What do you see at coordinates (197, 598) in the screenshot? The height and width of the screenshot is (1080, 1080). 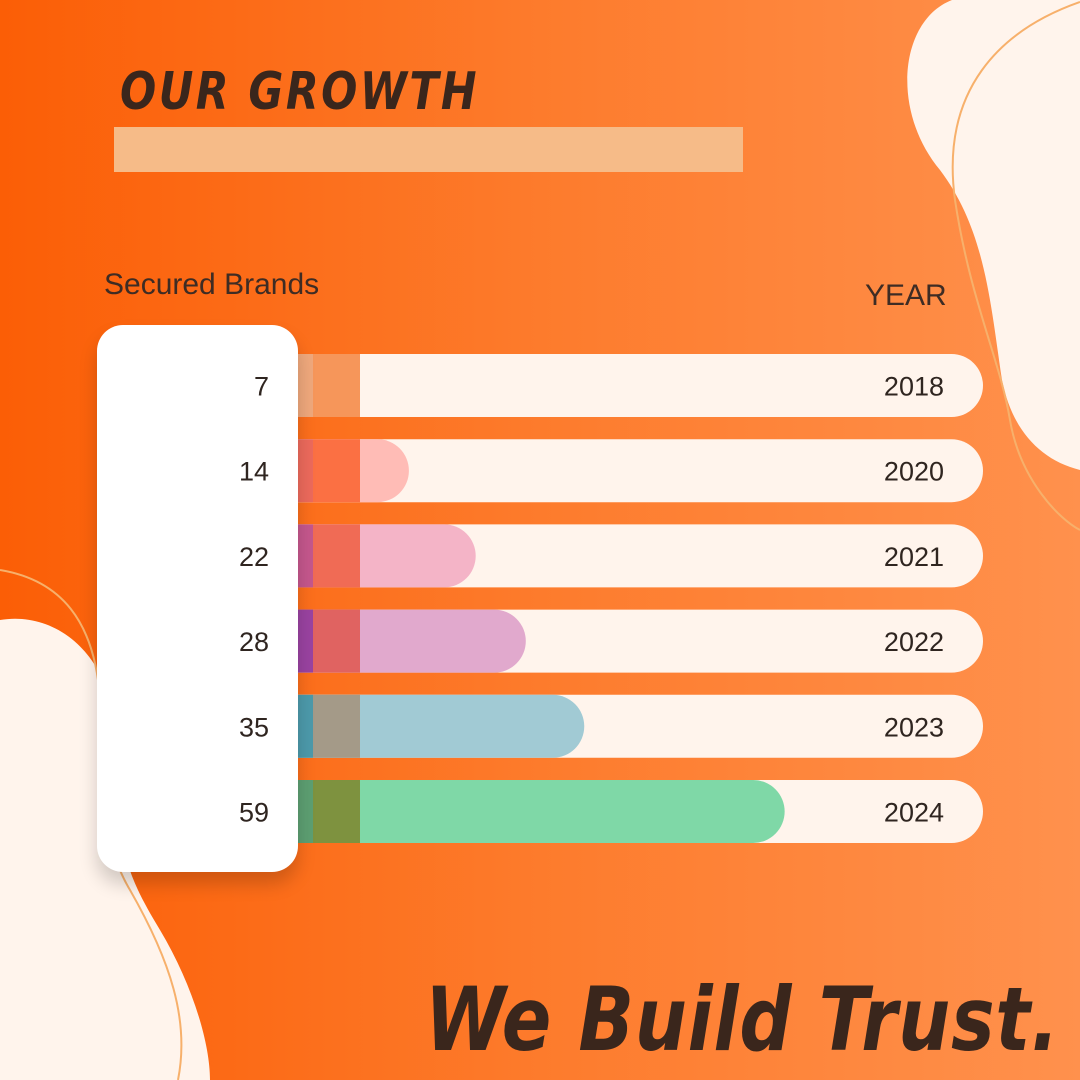 I see `value-card: 7 14 22 28 35 59` at bounding box center [197, 598].